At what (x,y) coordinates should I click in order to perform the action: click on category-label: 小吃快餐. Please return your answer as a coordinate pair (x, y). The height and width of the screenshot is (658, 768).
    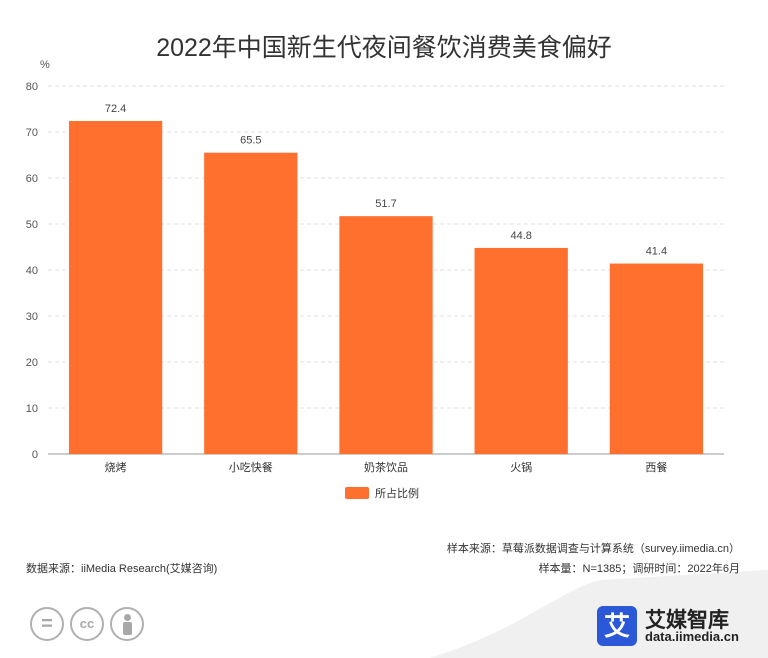
    Looking at the image, I should click on (251, 467).